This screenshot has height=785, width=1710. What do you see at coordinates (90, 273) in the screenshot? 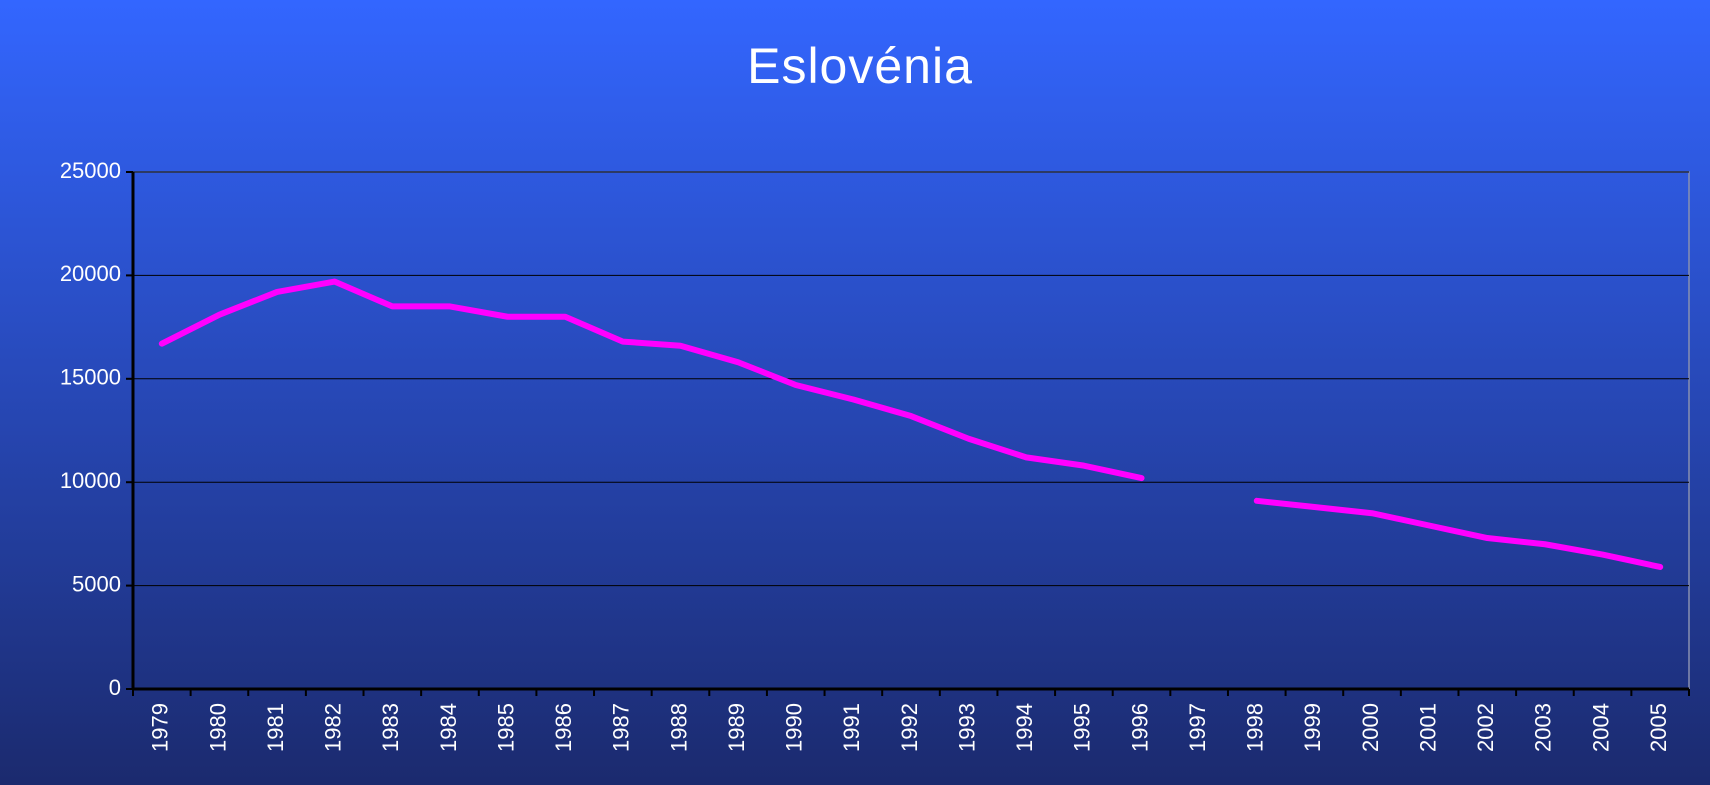
I see `y-tick-label: 20000` at bounding box center [90, 273].